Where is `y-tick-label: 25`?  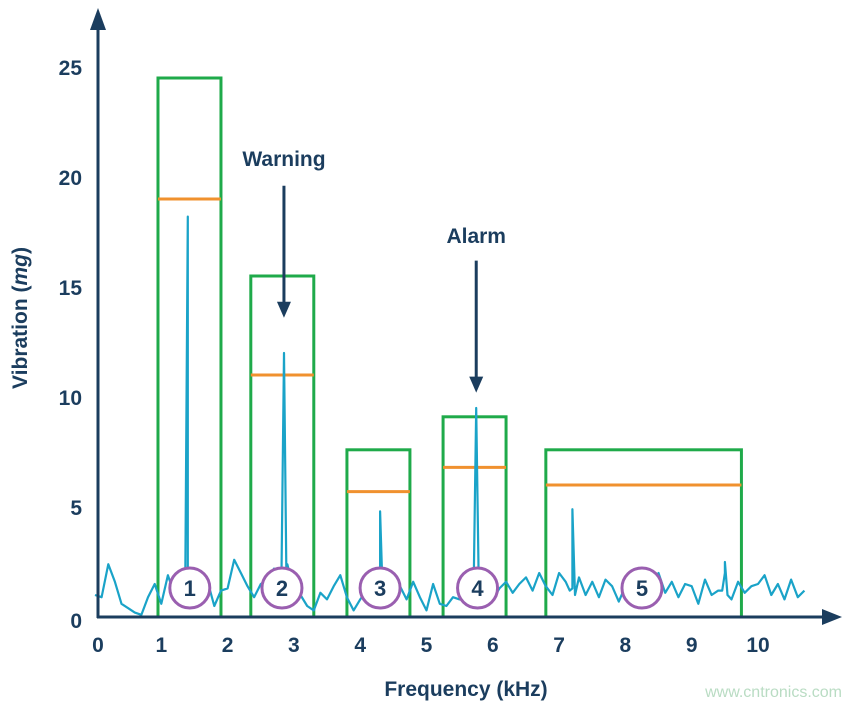 y-tick-label: 25 is located at coordinates (71, 68).